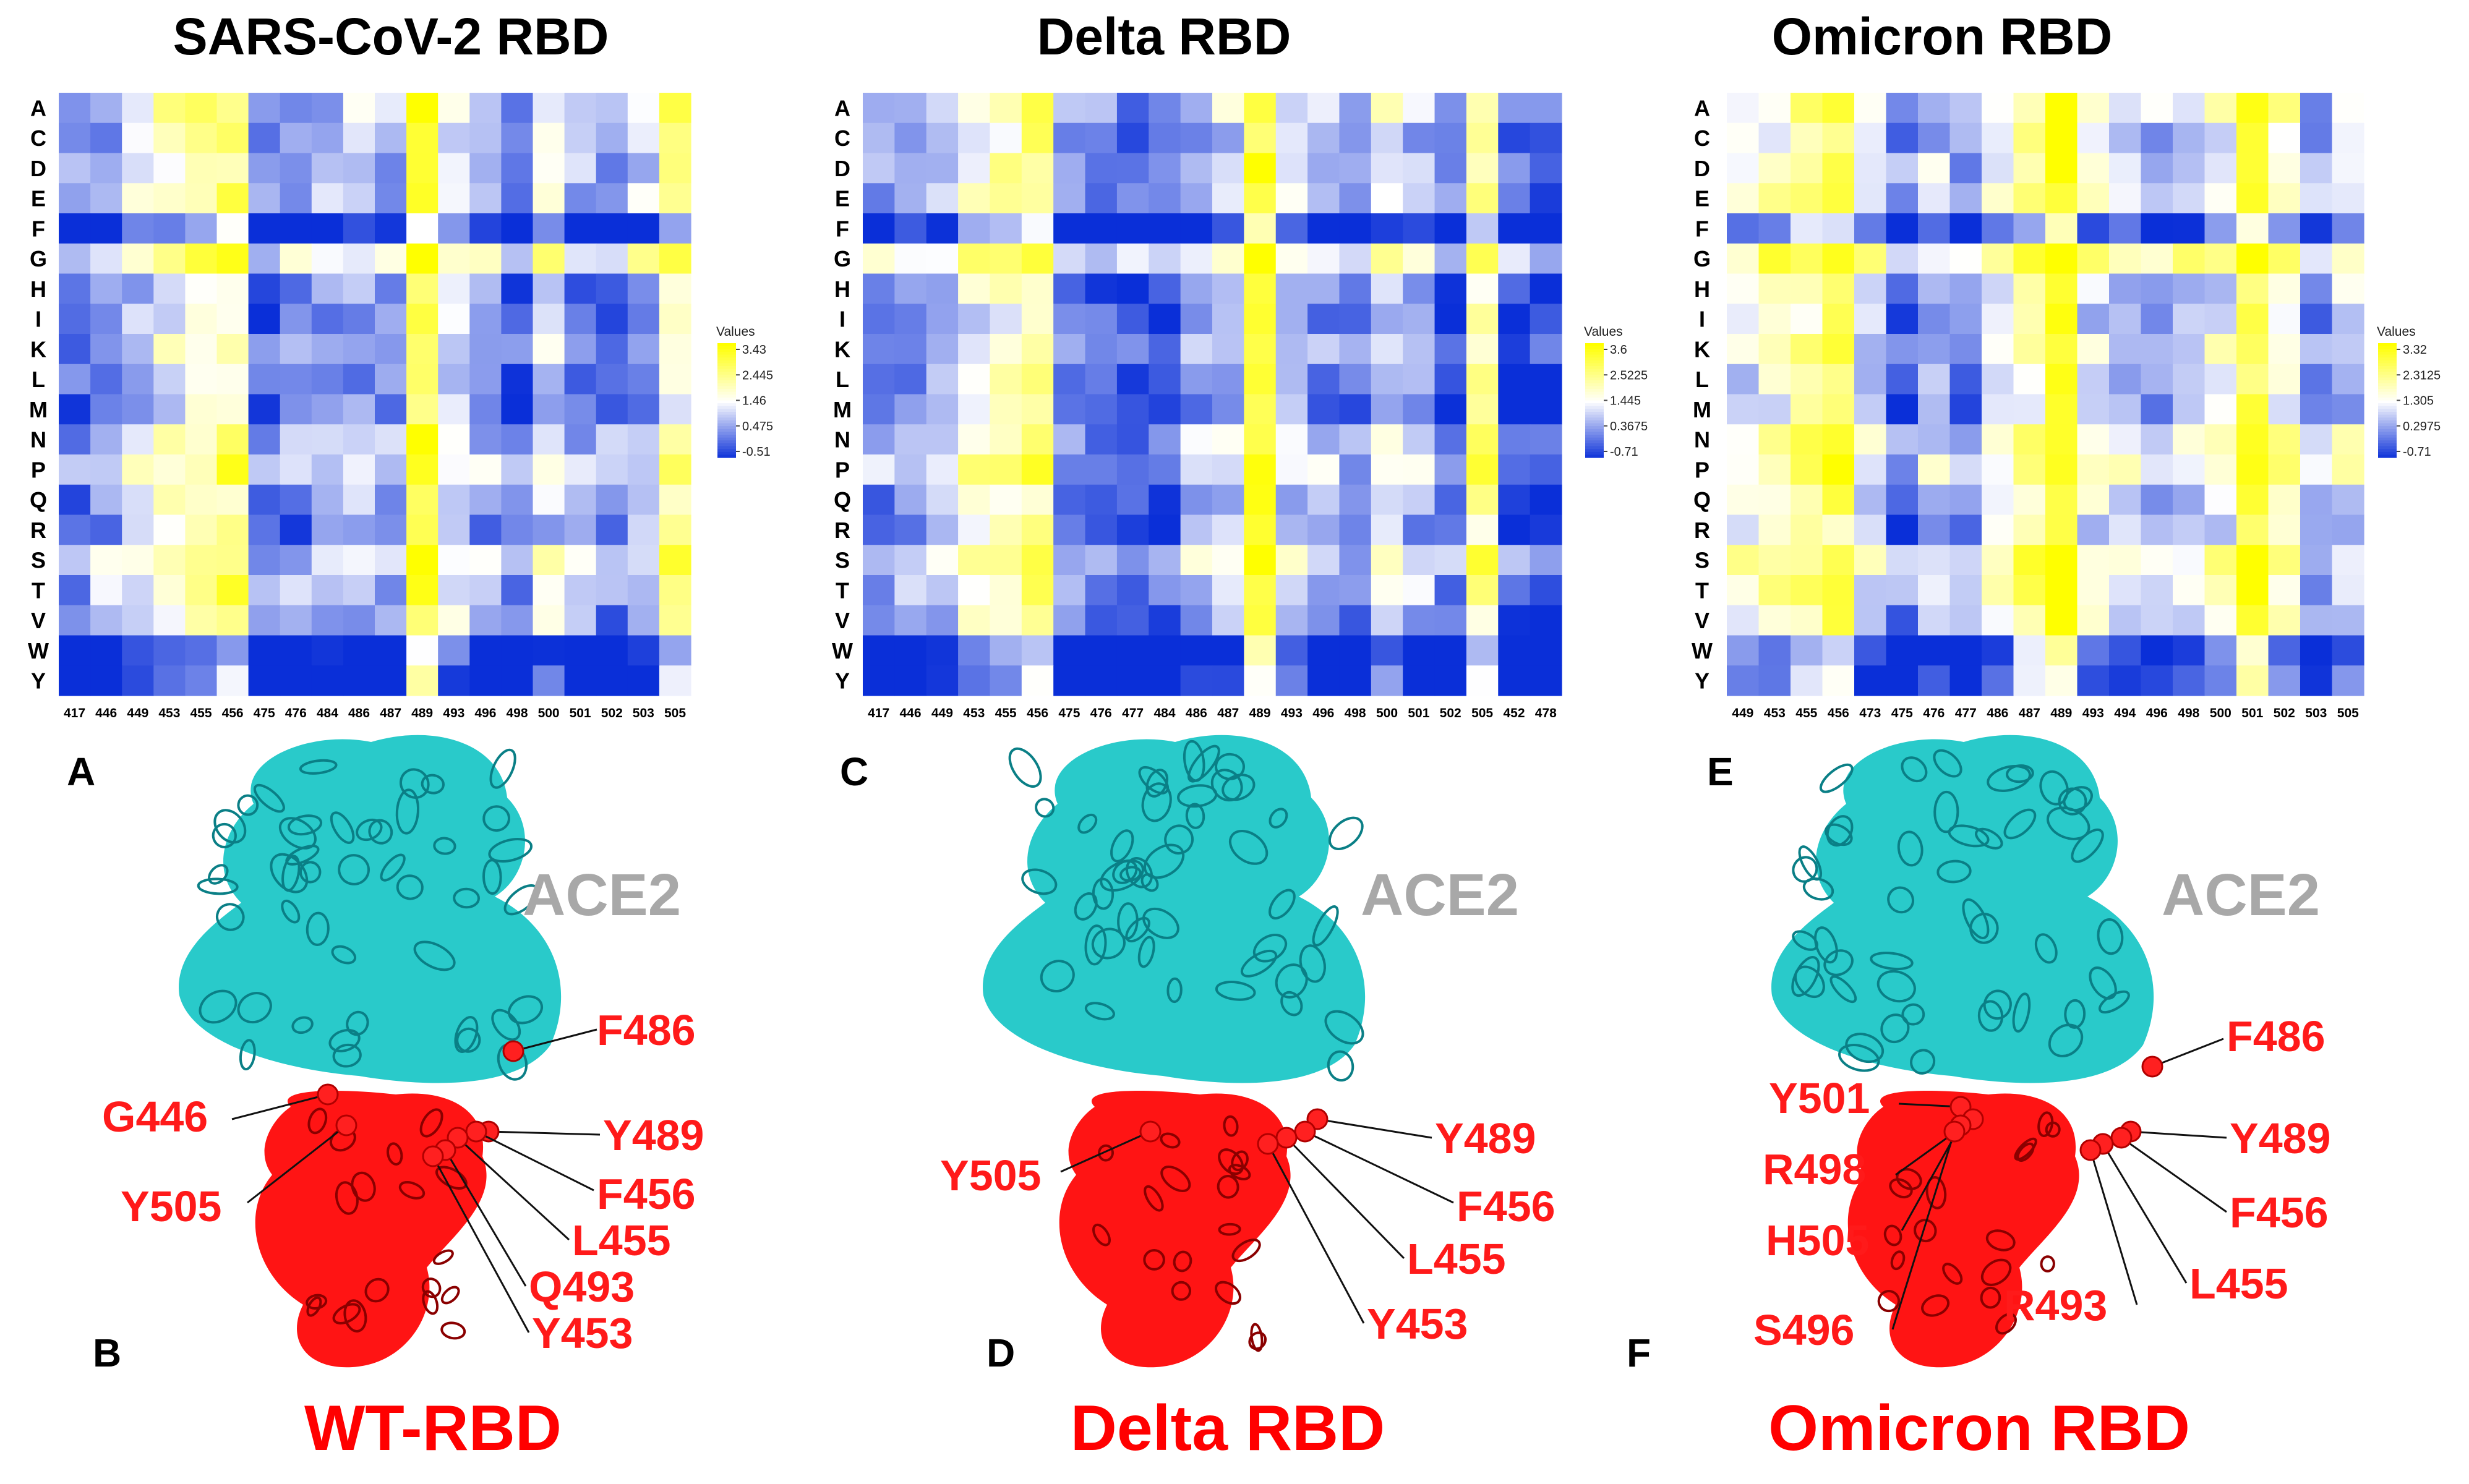 The height and width of the screenshot is (1484, 2469). I want to click on row-label: P, so click(842, 469).